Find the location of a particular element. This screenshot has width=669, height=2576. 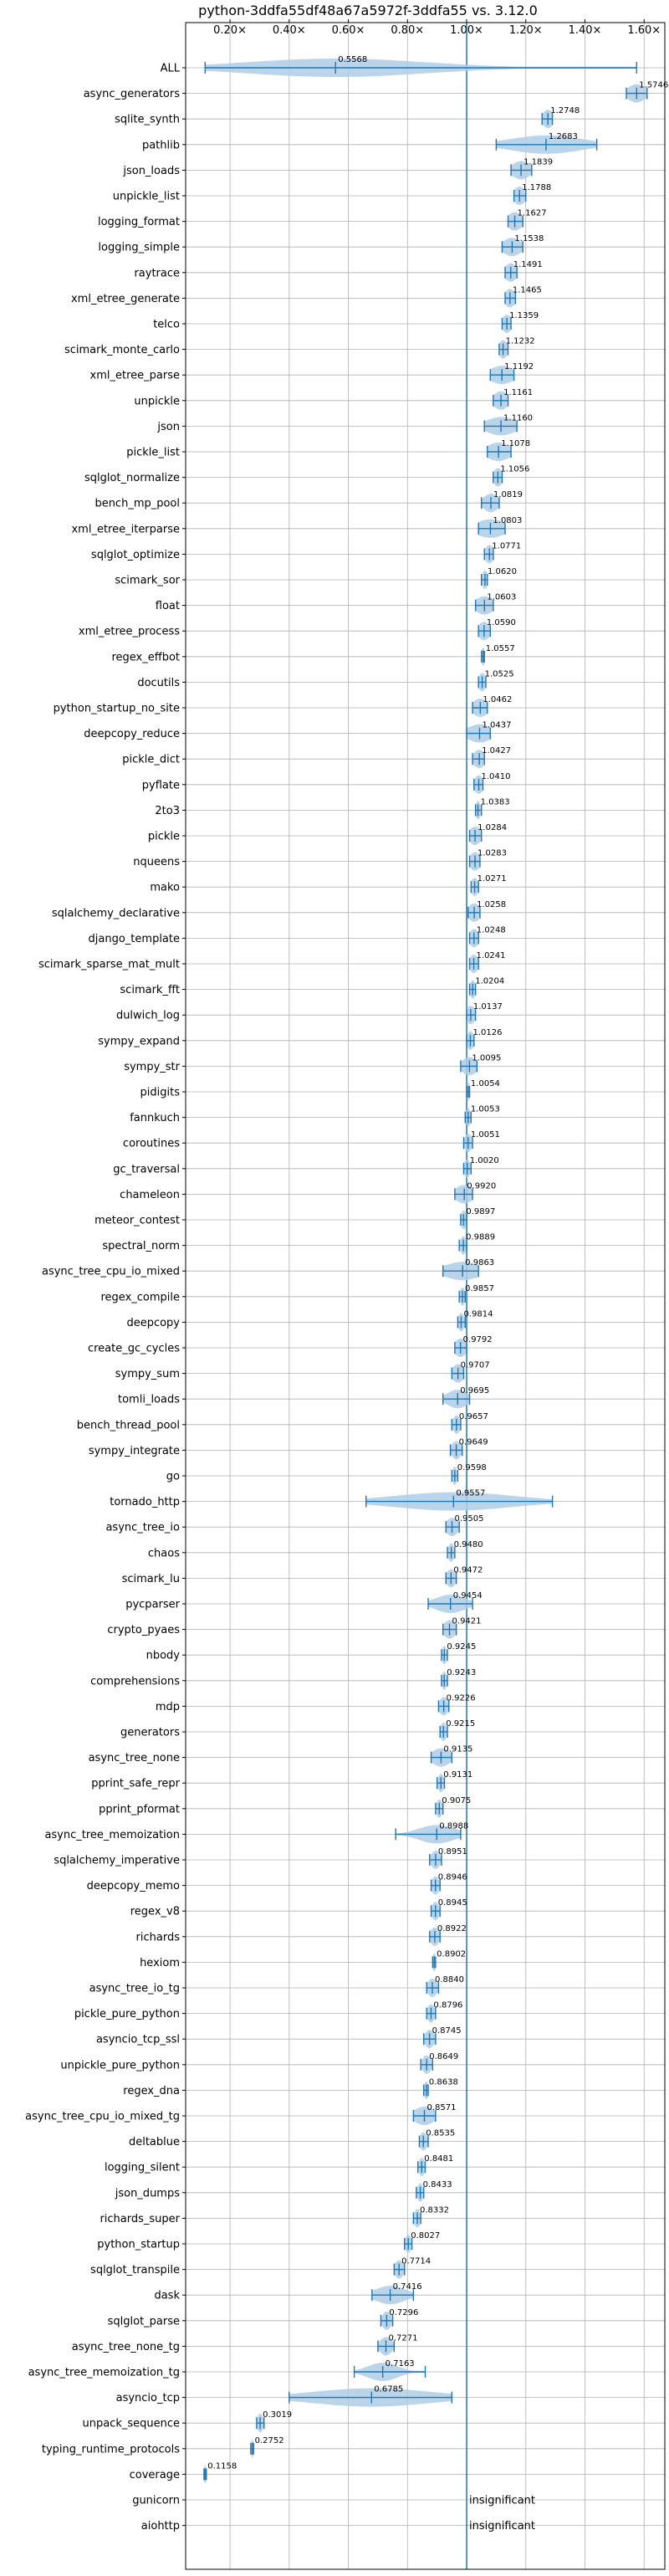

category-label: crypto_pyaes is located at coordinates (143, 1630).